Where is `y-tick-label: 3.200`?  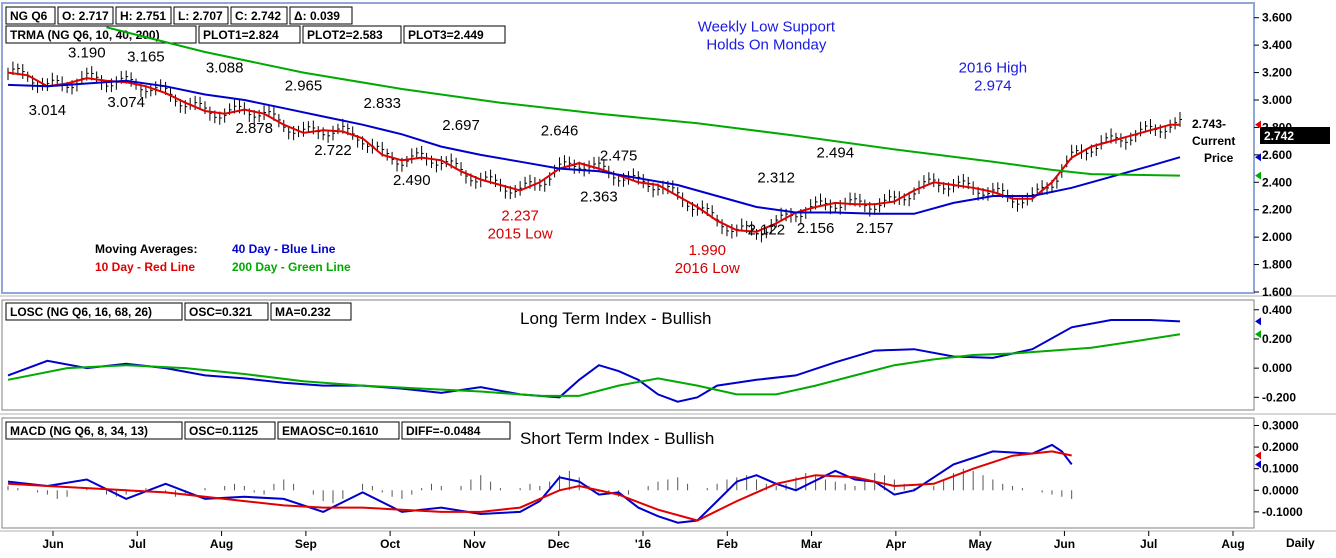
y-tick-label: 3.200 is located at coordinates (1277, 73).